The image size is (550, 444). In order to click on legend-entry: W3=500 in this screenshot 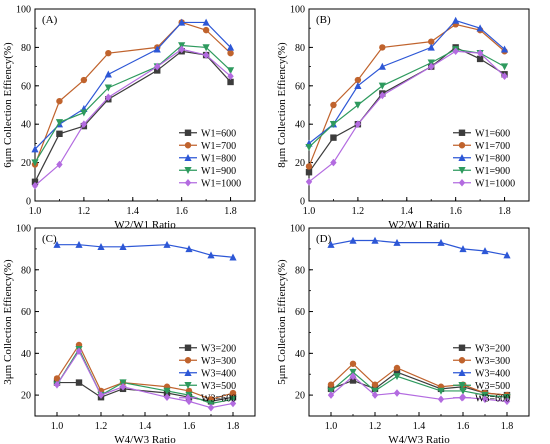, I will do `click(218, 386)`.